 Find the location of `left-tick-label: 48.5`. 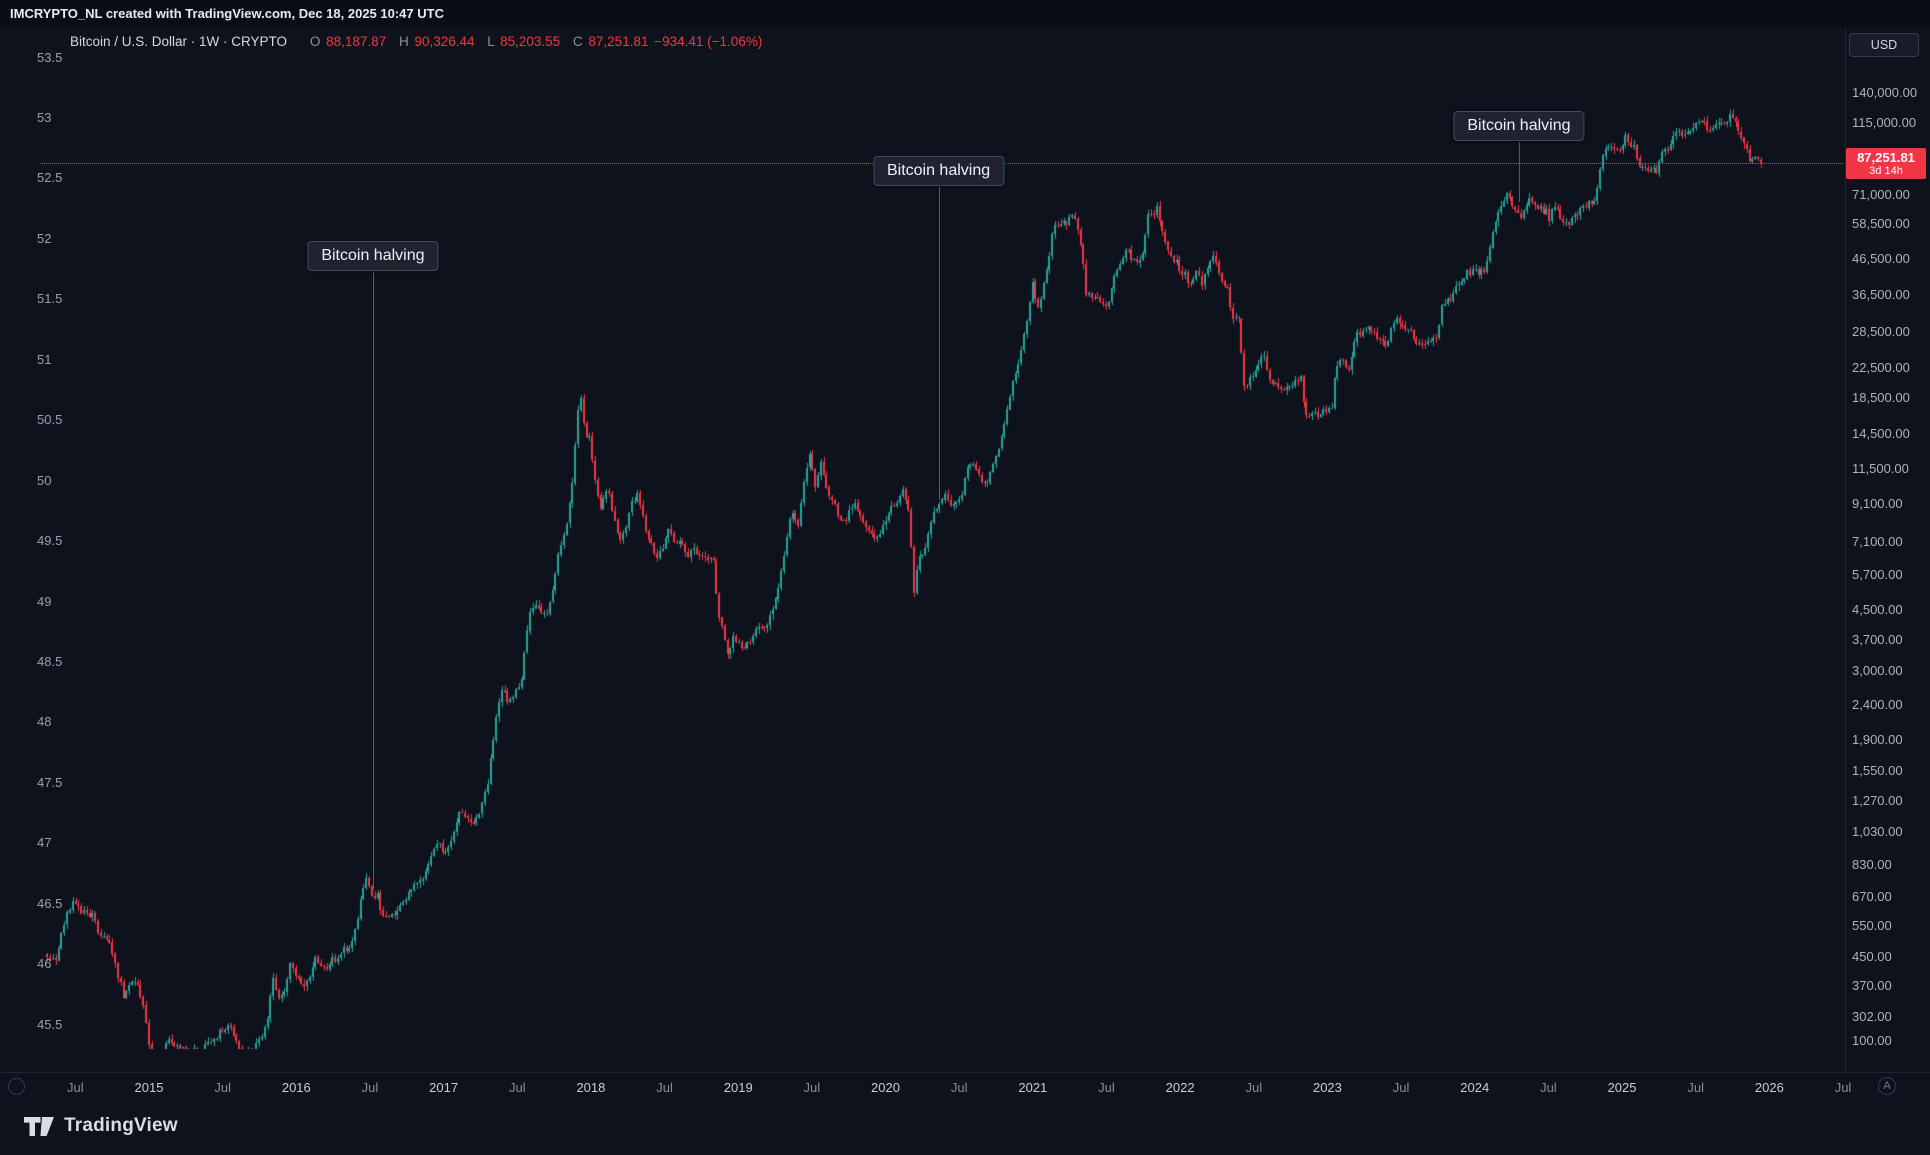

left-tick-label: 48.5 is located at coordinates (50, 661).